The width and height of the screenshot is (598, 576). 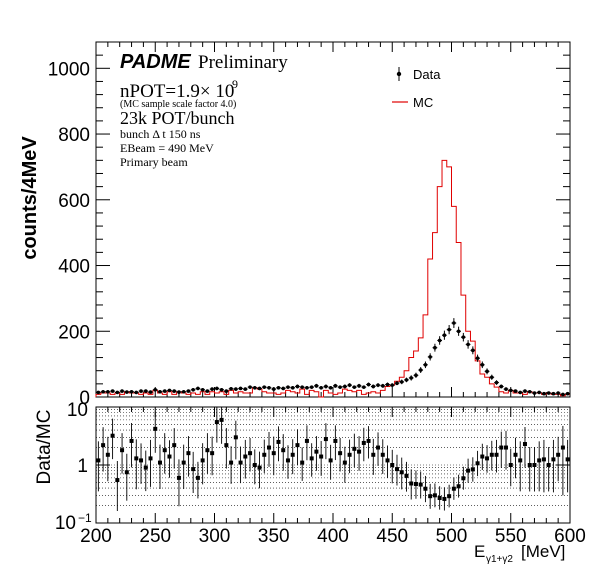 I want to click on pot-bunch-label: 23k POT/bunch, so click(x=177, y=118).